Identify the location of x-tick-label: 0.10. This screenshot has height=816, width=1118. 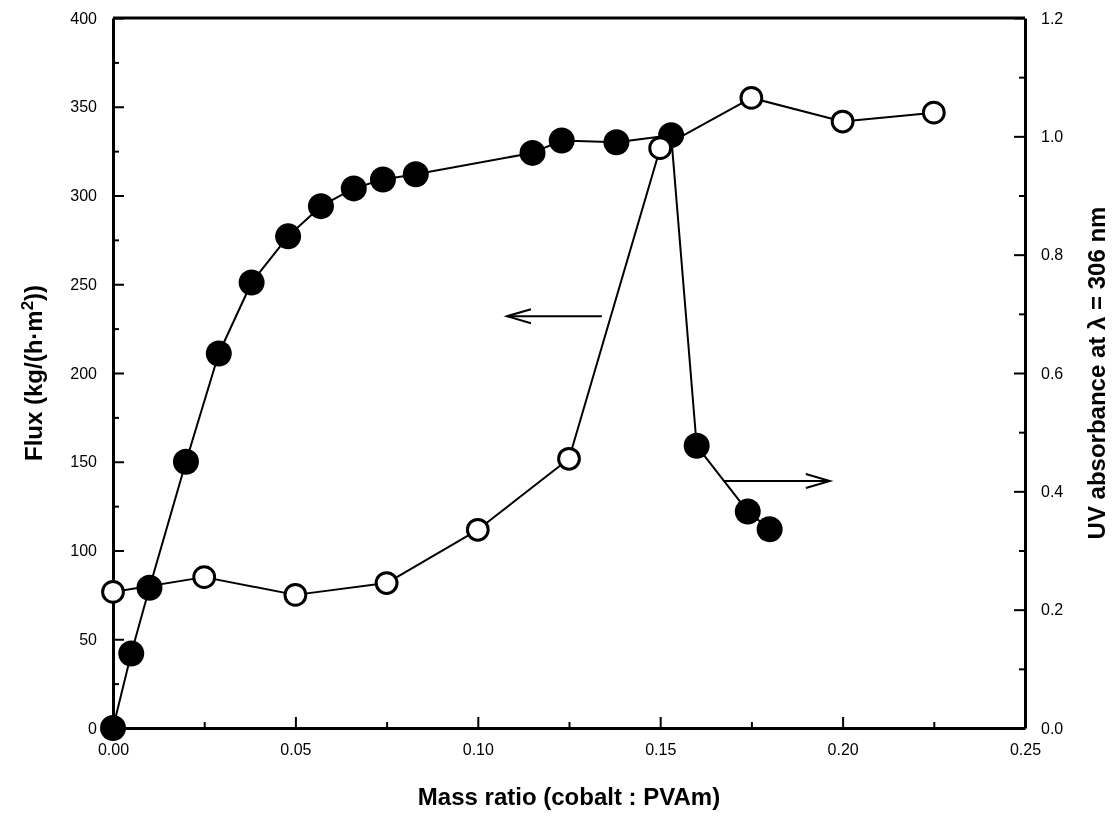
(478, 750).